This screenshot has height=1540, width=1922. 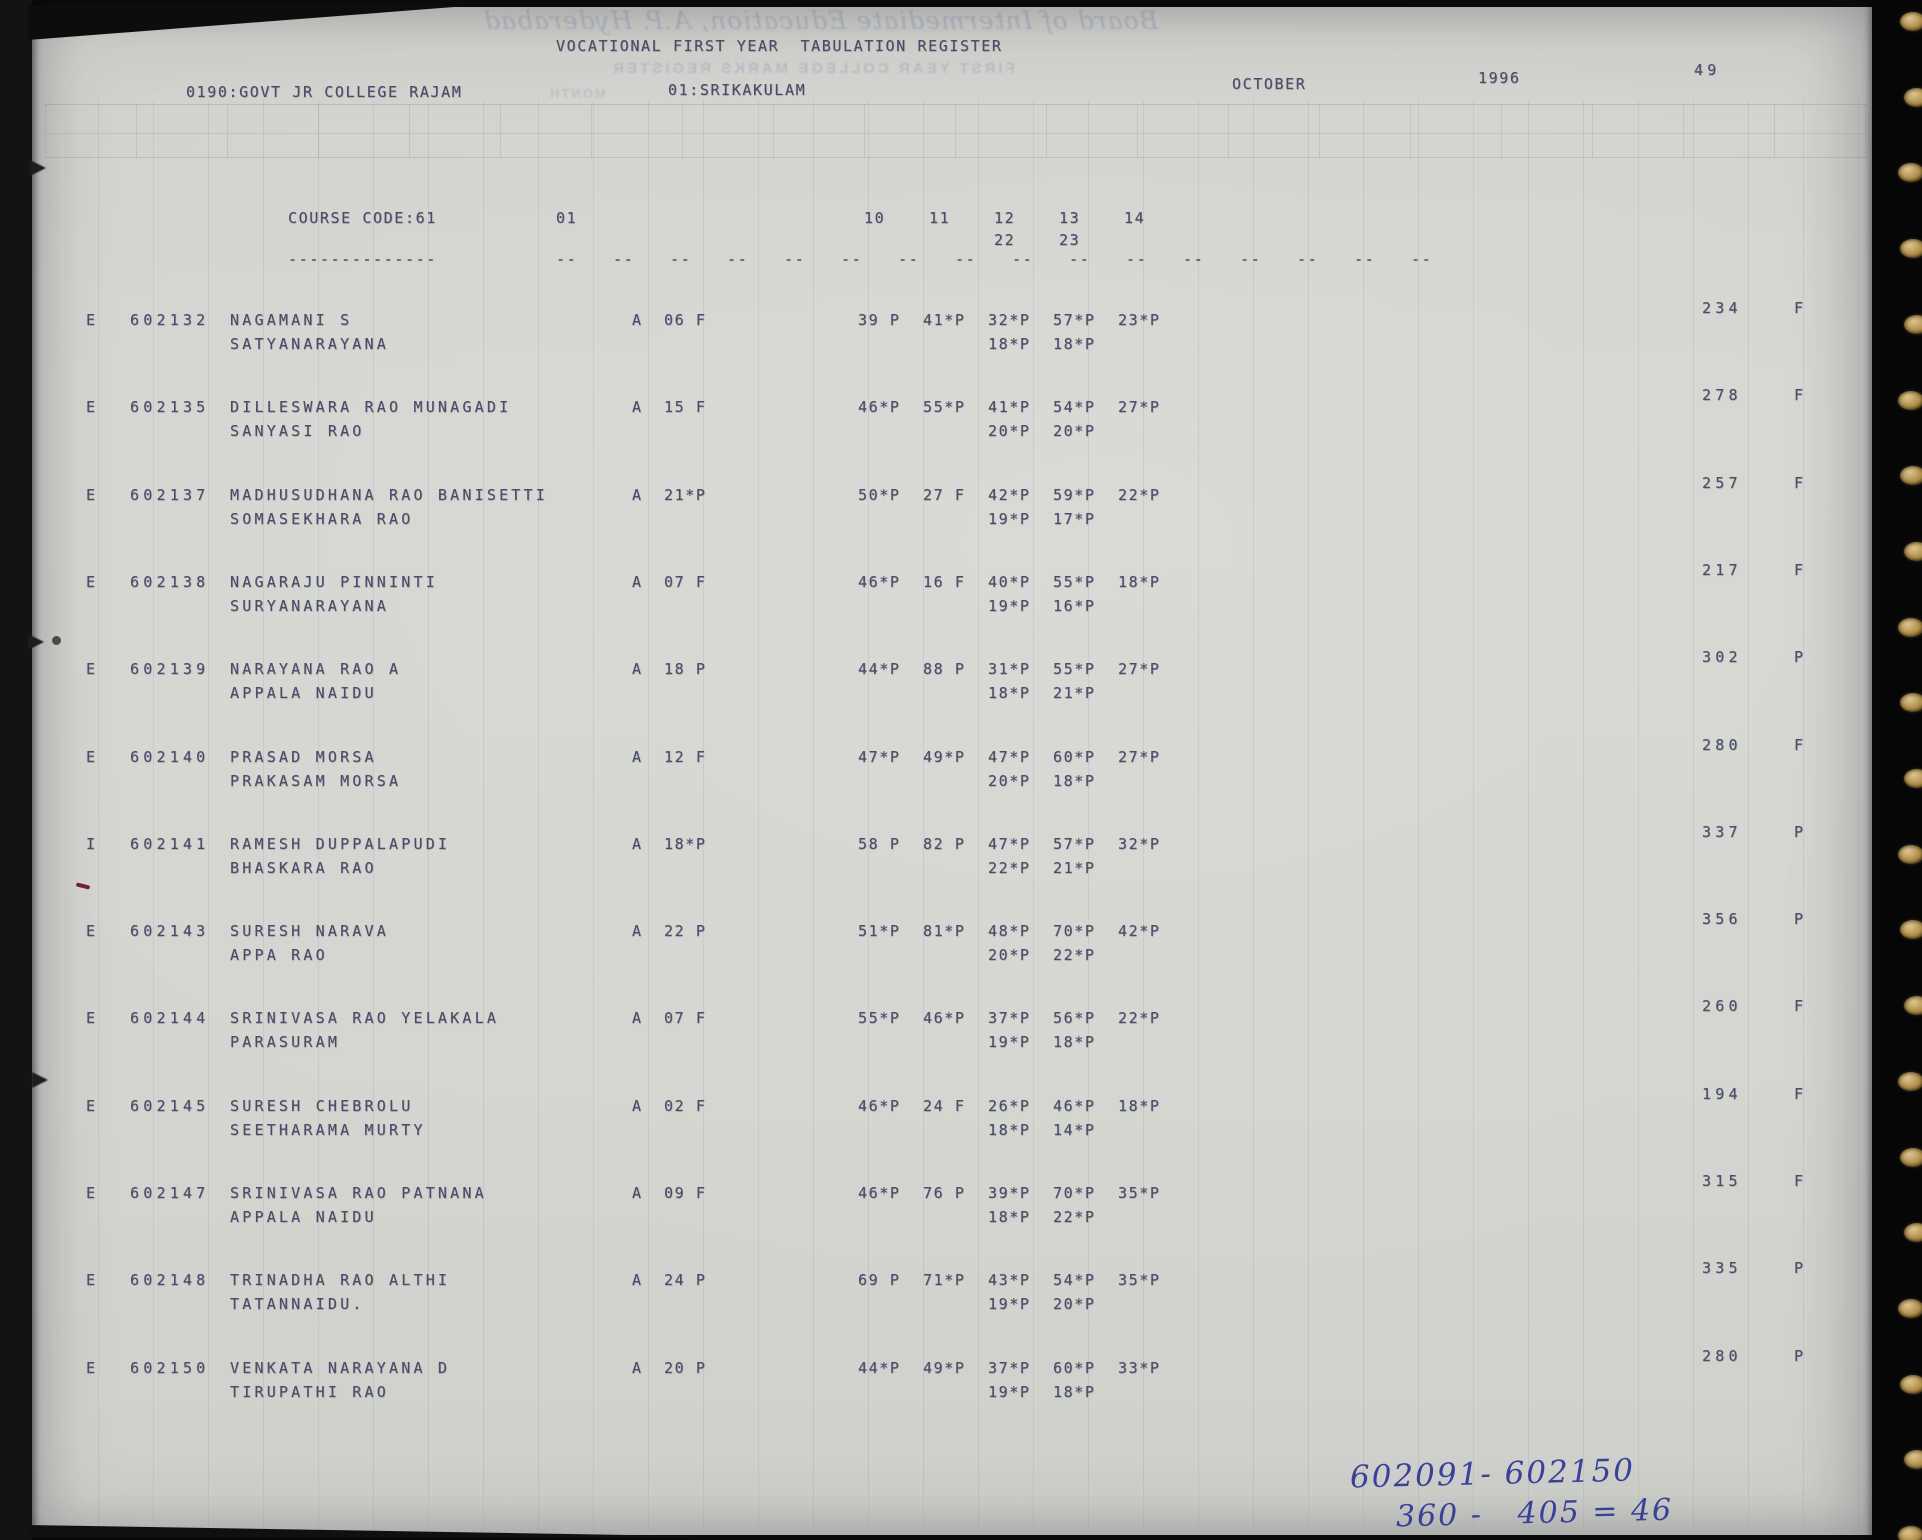 What do you see at coordinates (1009, 931) in the screenshot?
I see `subject-mark: 48*P` at bounding box center [1009, 931].